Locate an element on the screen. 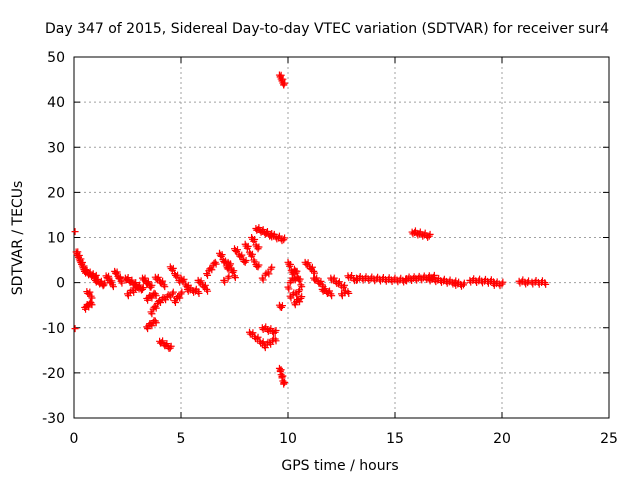 Image resolution: width=640 pixels, height=480 pixels. y-axis-label: SDTVAR / TECUs is located at coordinates (18, 238).